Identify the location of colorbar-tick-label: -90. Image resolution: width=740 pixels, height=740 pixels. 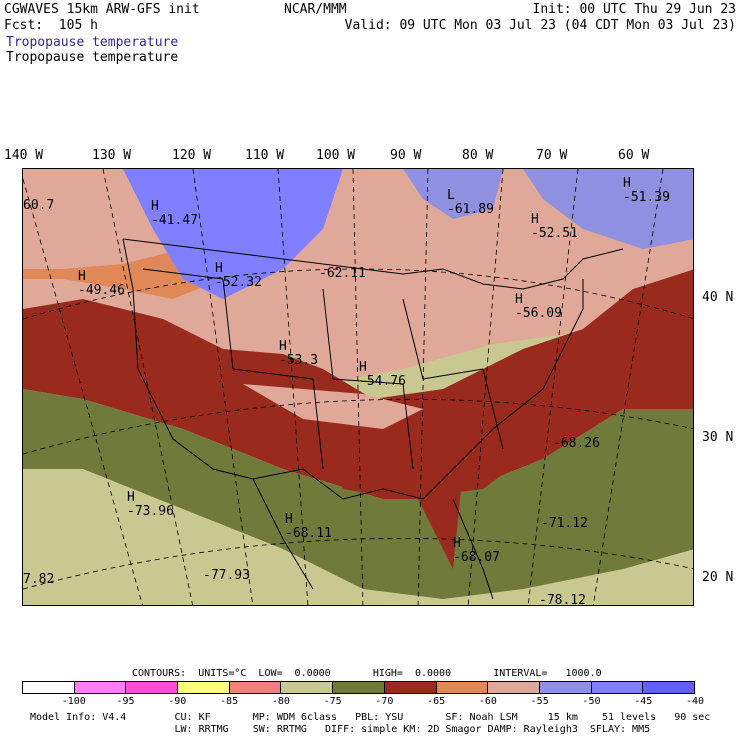
(177, 701).